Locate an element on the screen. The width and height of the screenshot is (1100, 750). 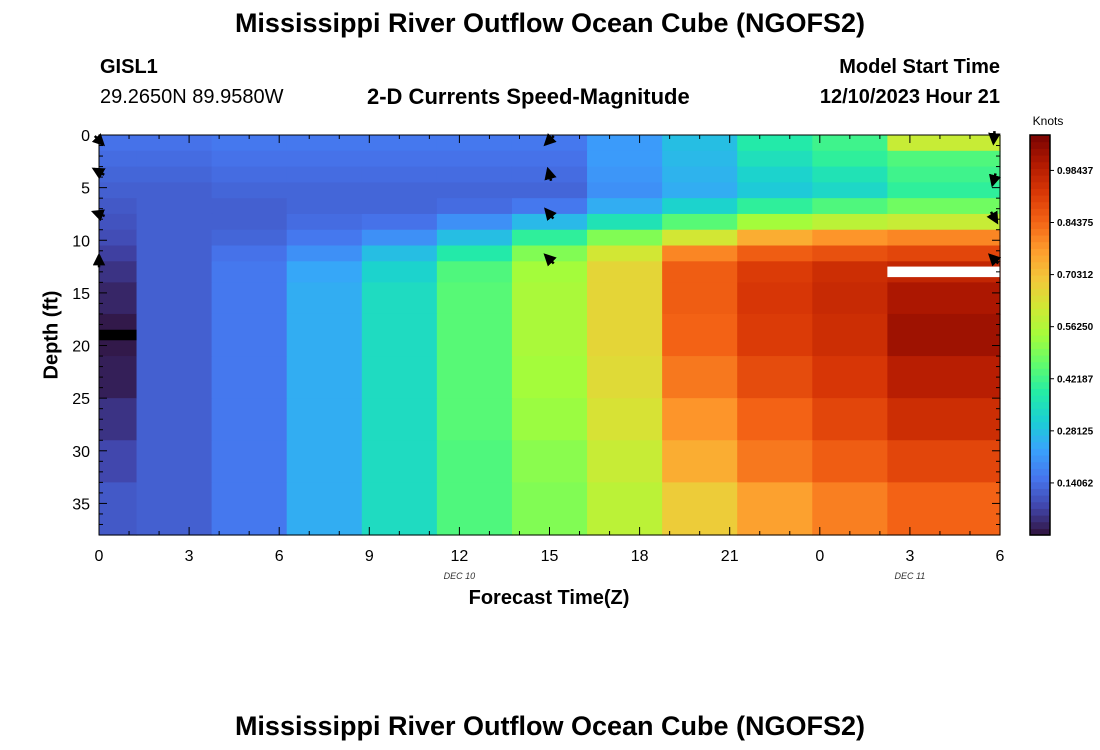
colorbar-tick-label: 0.56250 is located at coordinates (1075, 327).